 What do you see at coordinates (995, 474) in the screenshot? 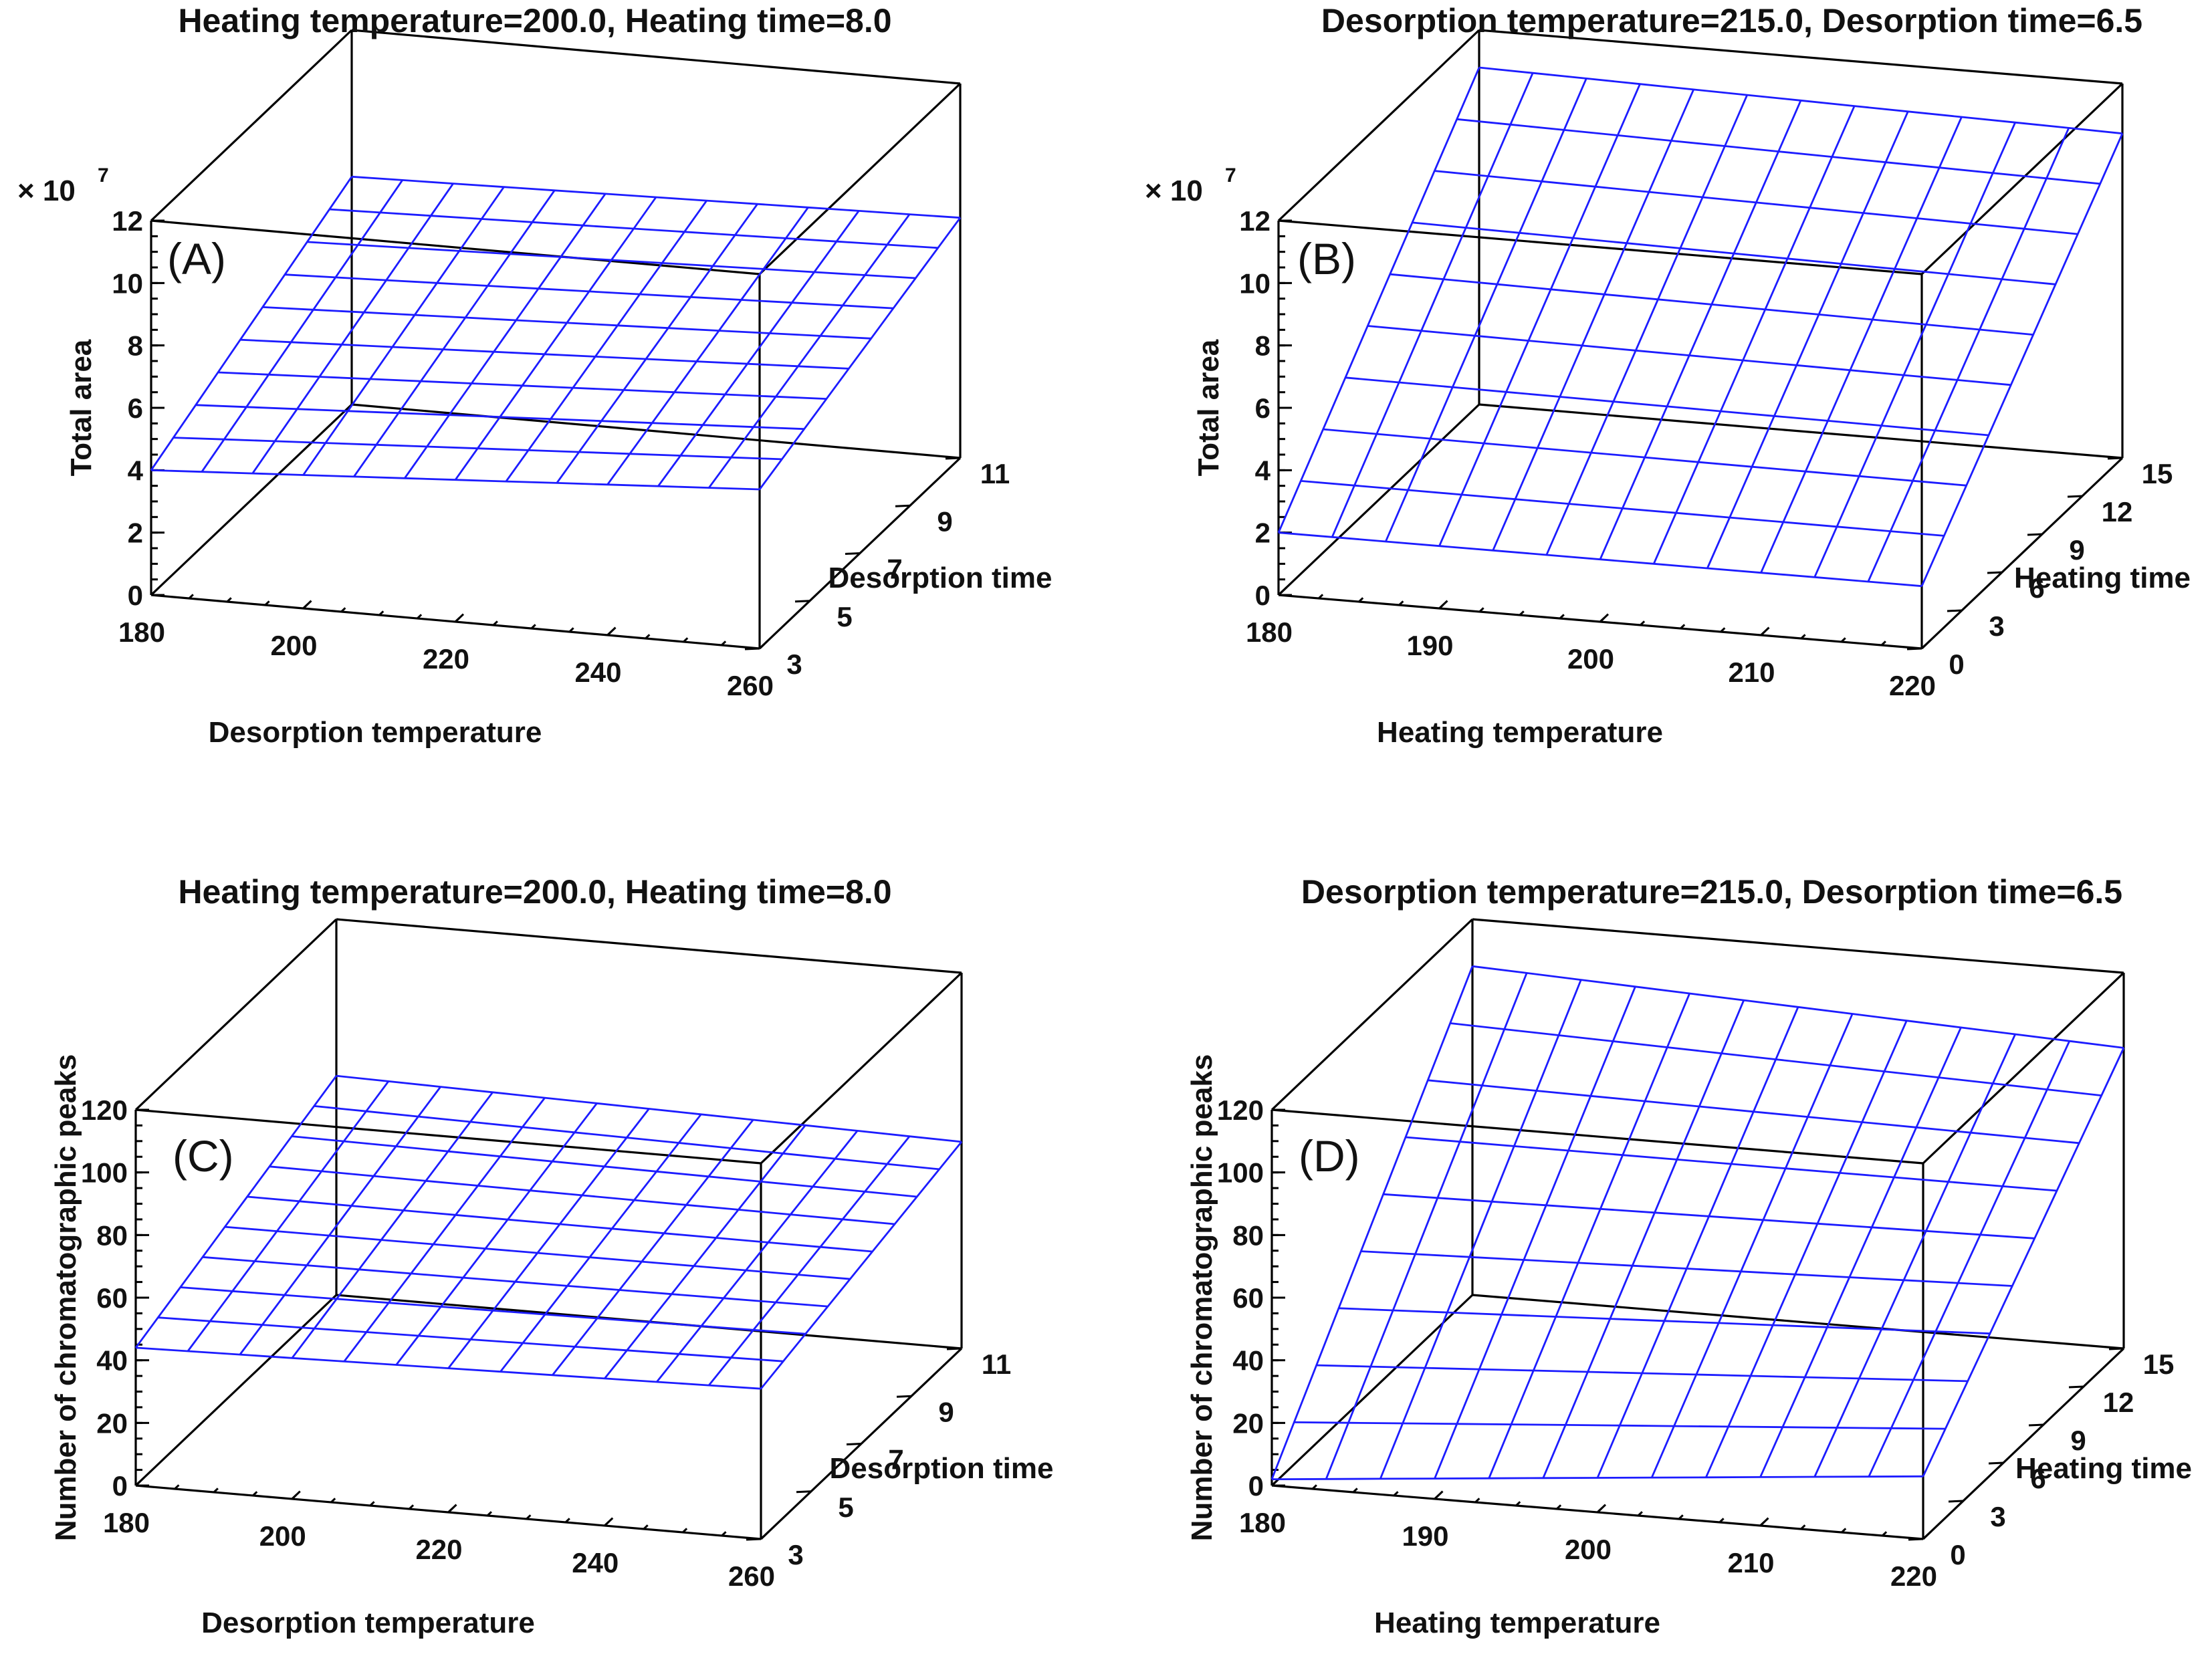
I see `y-tick-label: 11` at bounding box center [995, 474].